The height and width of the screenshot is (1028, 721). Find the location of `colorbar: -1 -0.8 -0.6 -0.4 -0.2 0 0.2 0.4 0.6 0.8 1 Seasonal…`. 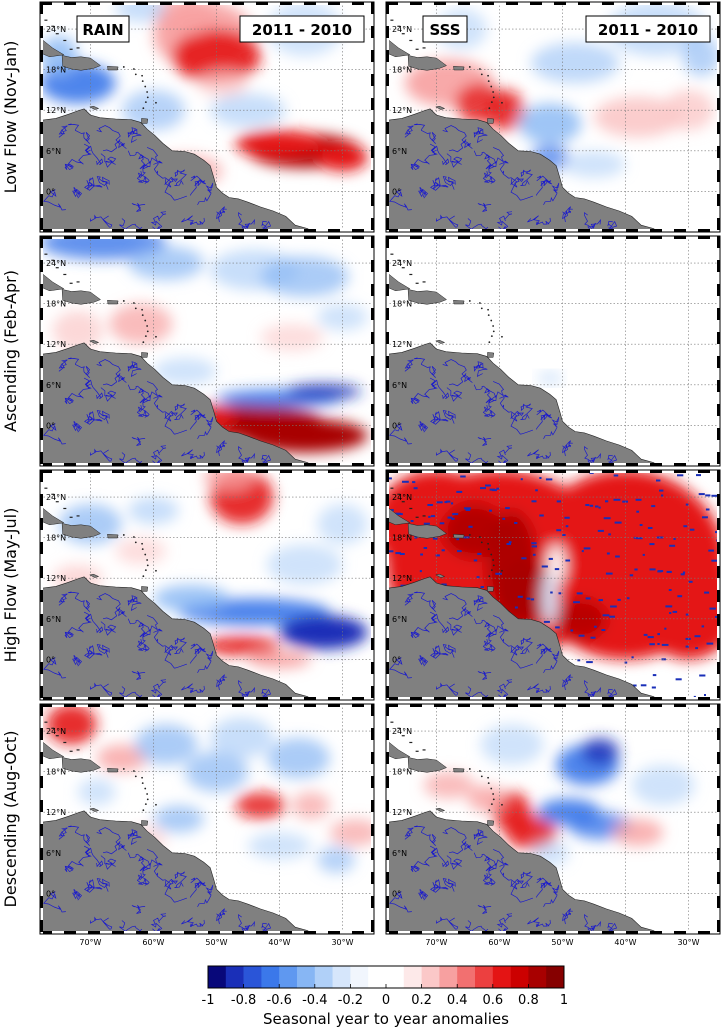

colorbar: -1 -0.8 -0.6 -0.4 -0.2 0 0.2 0.4 0.6 0.8 1 Seasonal… is located at coordinates (385, 996).